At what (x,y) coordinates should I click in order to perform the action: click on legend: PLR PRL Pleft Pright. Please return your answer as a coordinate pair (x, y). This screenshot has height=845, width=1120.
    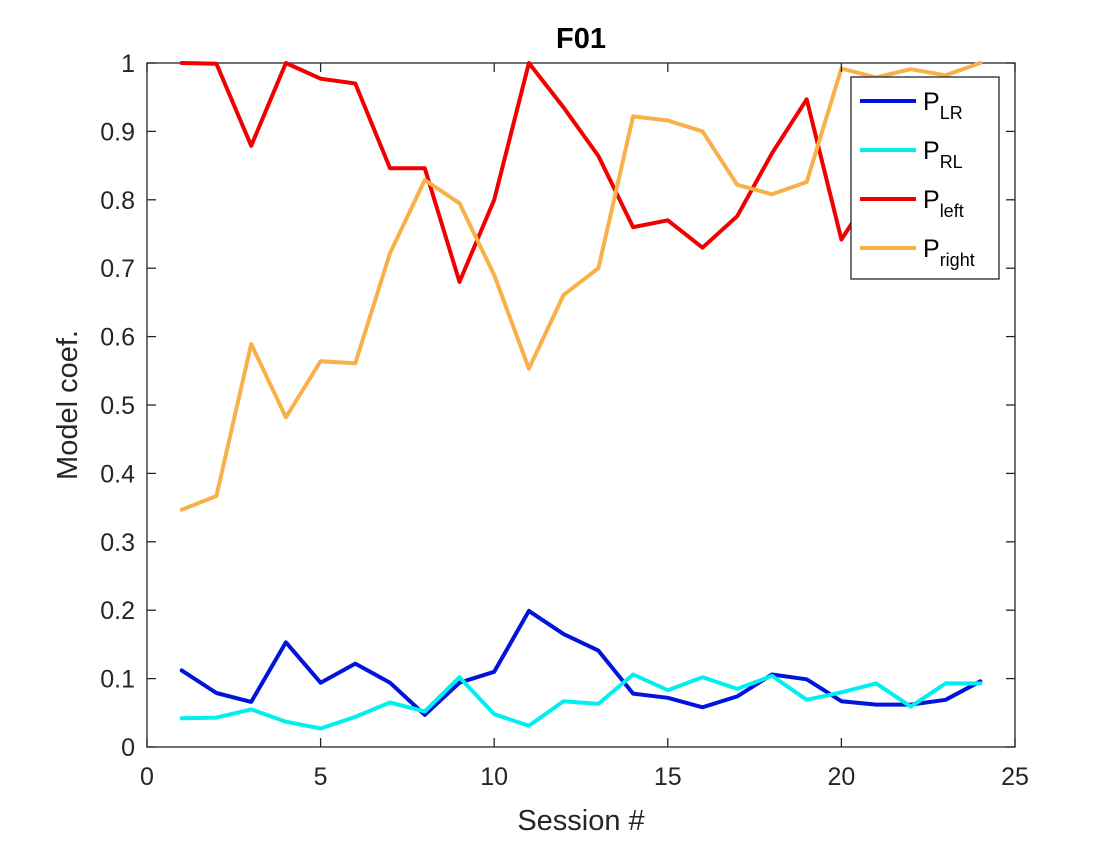
    Looking at the image, I should click on (925, 178).